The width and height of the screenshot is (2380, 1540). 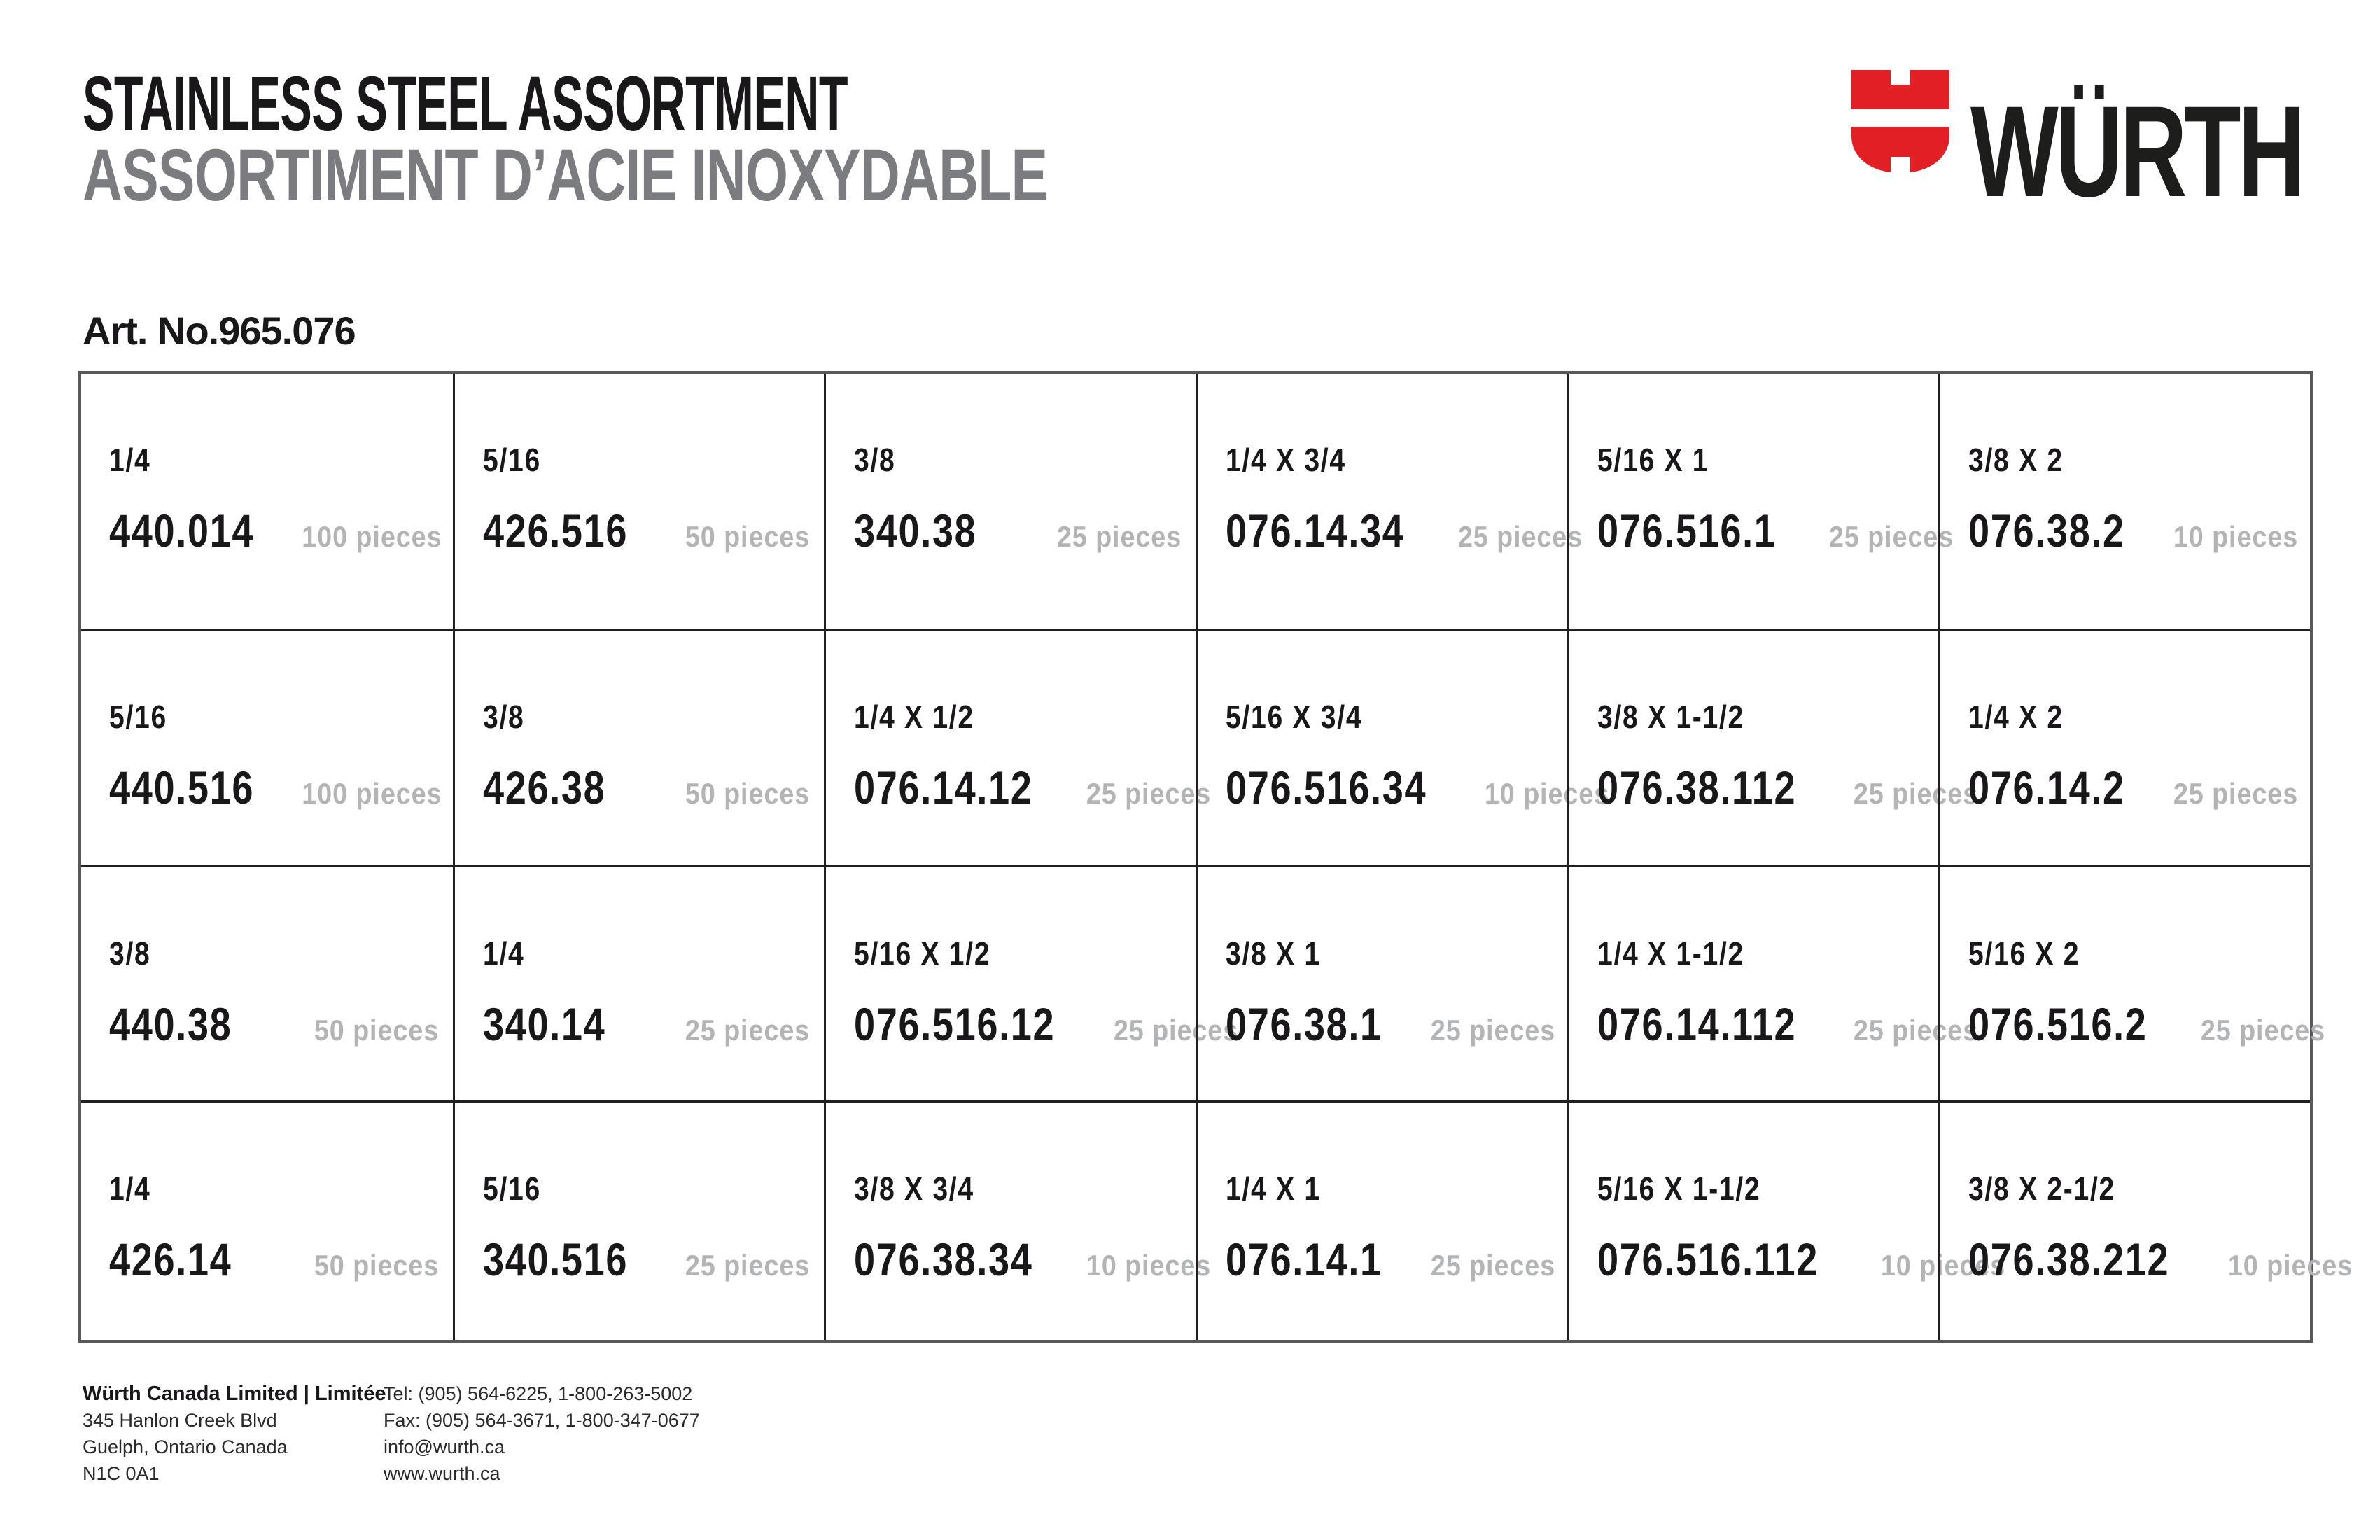 I want to click on cell-size-label: 3/8 X 3/4, so click(x=914, y=1188).